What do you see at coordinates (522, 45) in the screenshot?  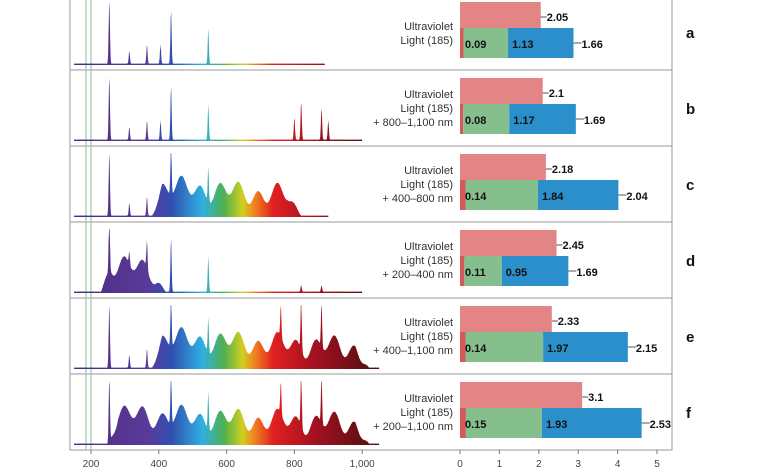 I see `value-label: 1.13` at bounding box center [522, 45].